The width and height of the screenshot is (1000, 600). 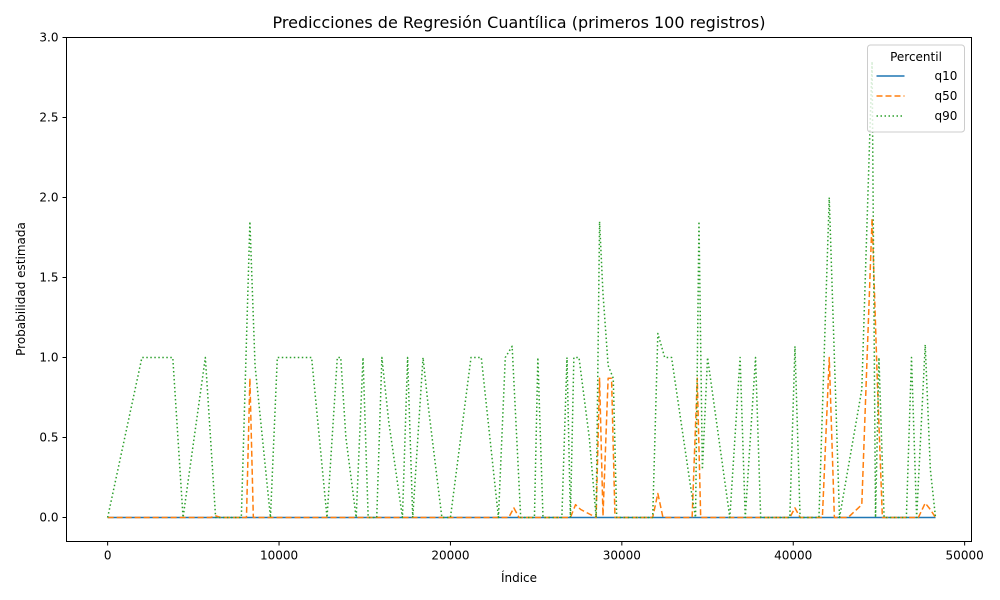 I want to click on y-tick-label: 0.5, so click(x=48, y=438).